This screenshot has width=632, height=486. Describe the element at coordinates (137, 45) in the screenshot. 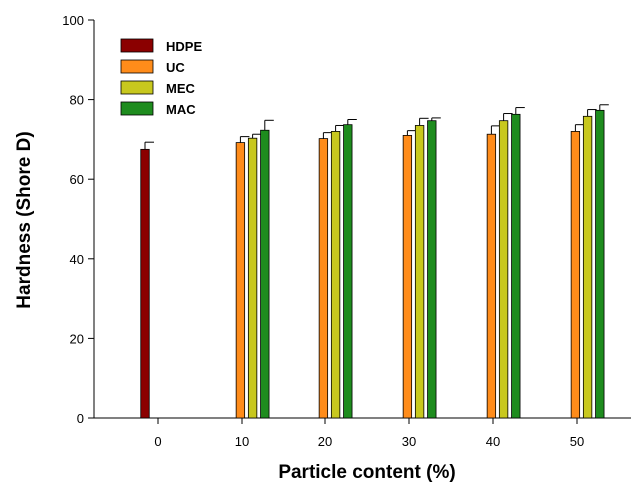

I see `legend-swatch-hdpe` at that location.